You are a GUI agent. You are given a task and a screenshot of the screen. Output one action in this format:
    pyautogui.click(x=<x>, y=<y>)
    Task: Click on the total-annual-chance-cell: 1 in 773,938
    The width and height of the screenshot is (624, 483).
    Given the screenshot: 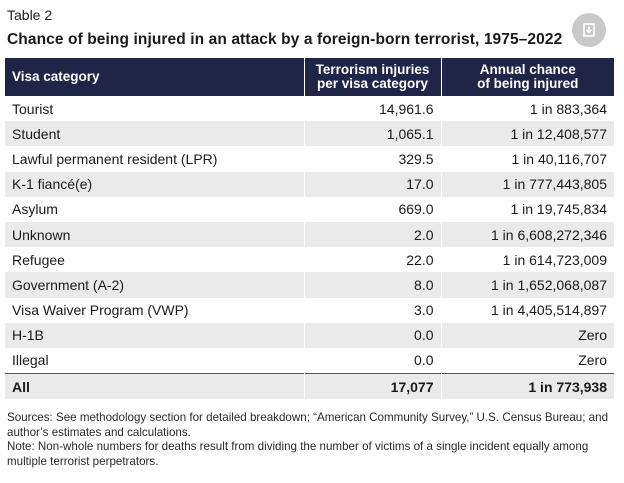 What is the action you would take?
    pyautogui.click(x=527, y=386)
    